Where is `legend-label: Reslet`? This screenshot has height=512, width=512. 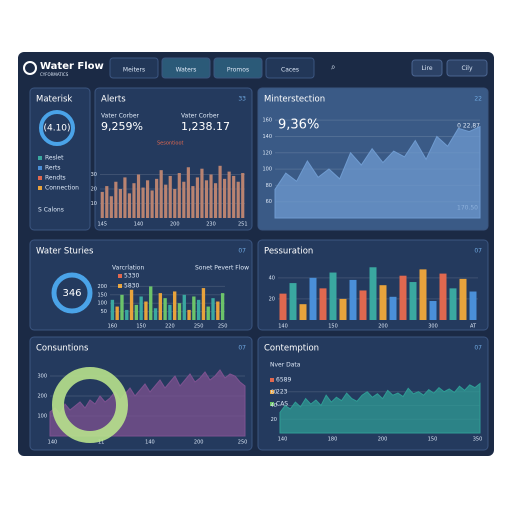
legend-label: Reslet is located at coordinates (54, 158).